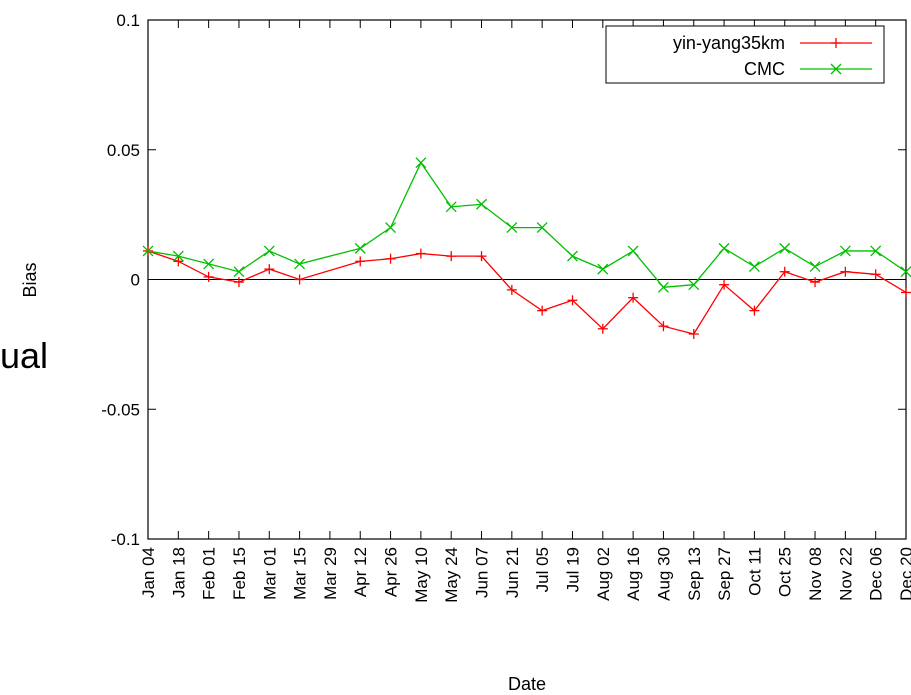 Image resolution: width=911 pixels, height=695 pixels. I want to click on x-tick-label: Dec 06, so click(876, 574).